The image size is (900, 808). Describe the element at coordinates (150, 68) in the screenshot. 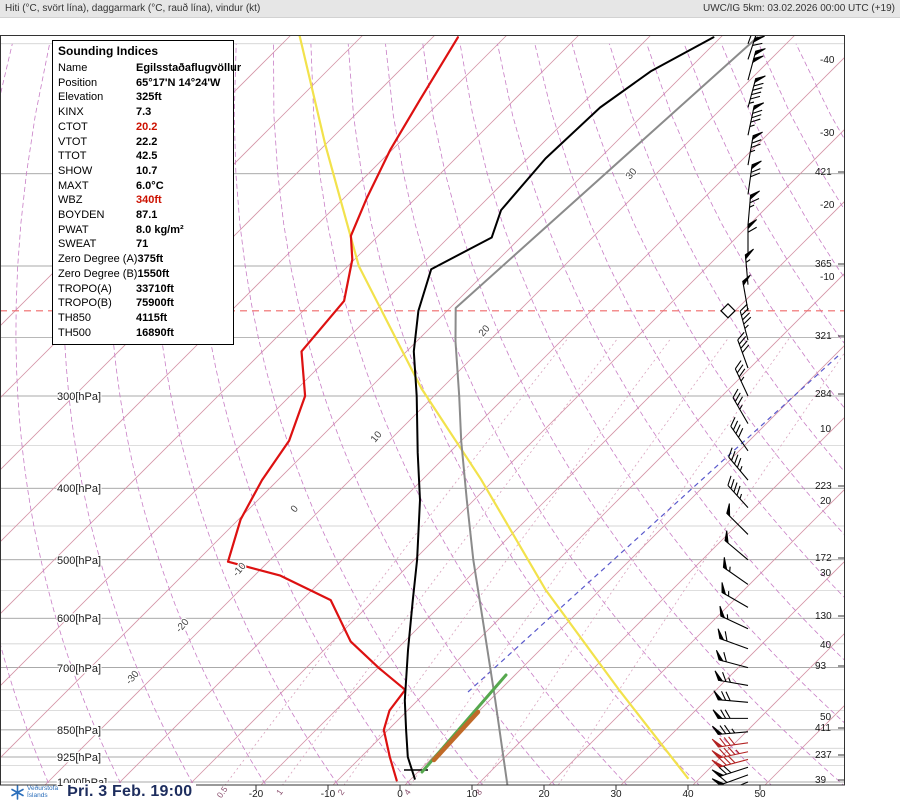

I see `indices-row: Name Egilsstaðaflugvöllur` at that location.